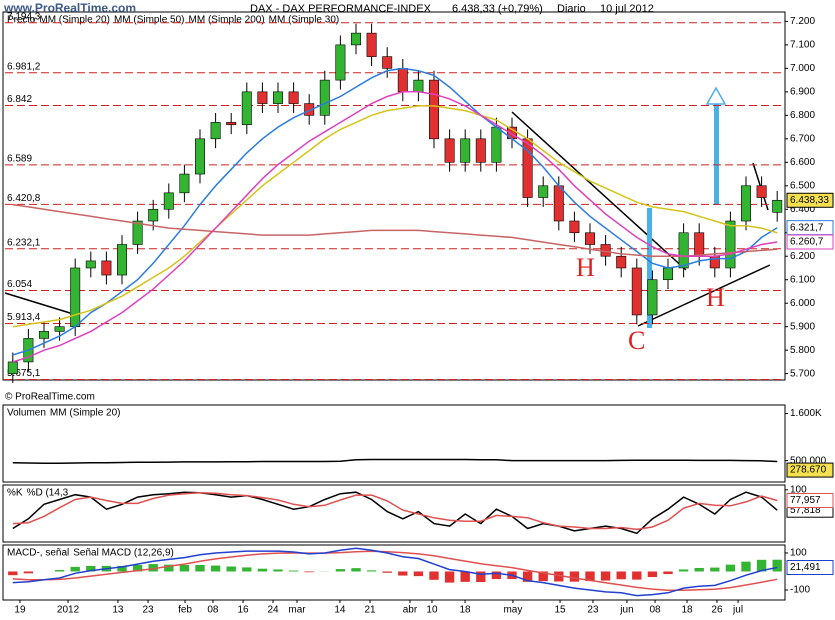 Image resolution: width=835 pixels, height=620 pixels. Describe the element at coordinates (802, 91) in the screenshot. I see `y-tick-label: 6.900` at that location.